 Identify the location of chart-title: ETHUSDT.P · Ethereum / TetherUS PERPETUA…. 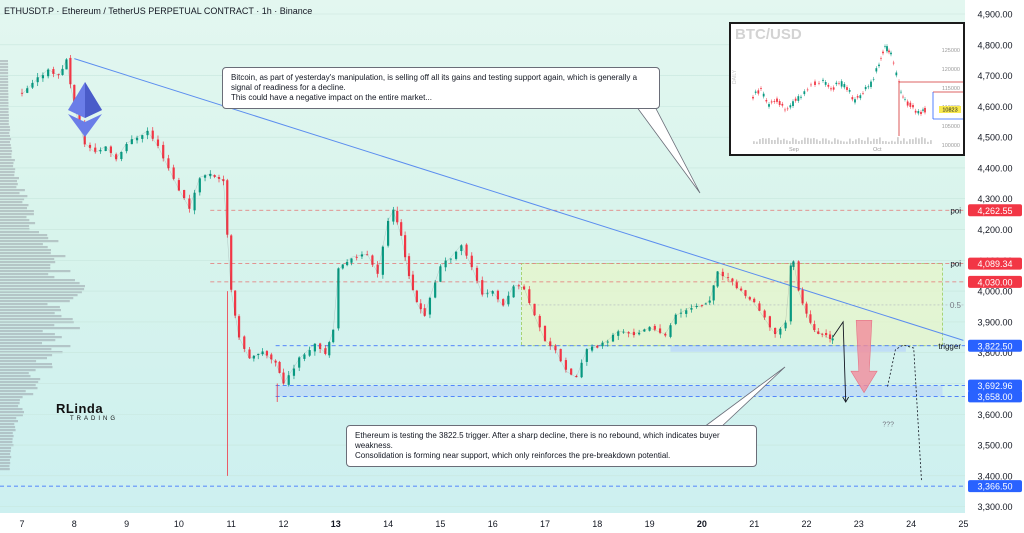
(158, 11).